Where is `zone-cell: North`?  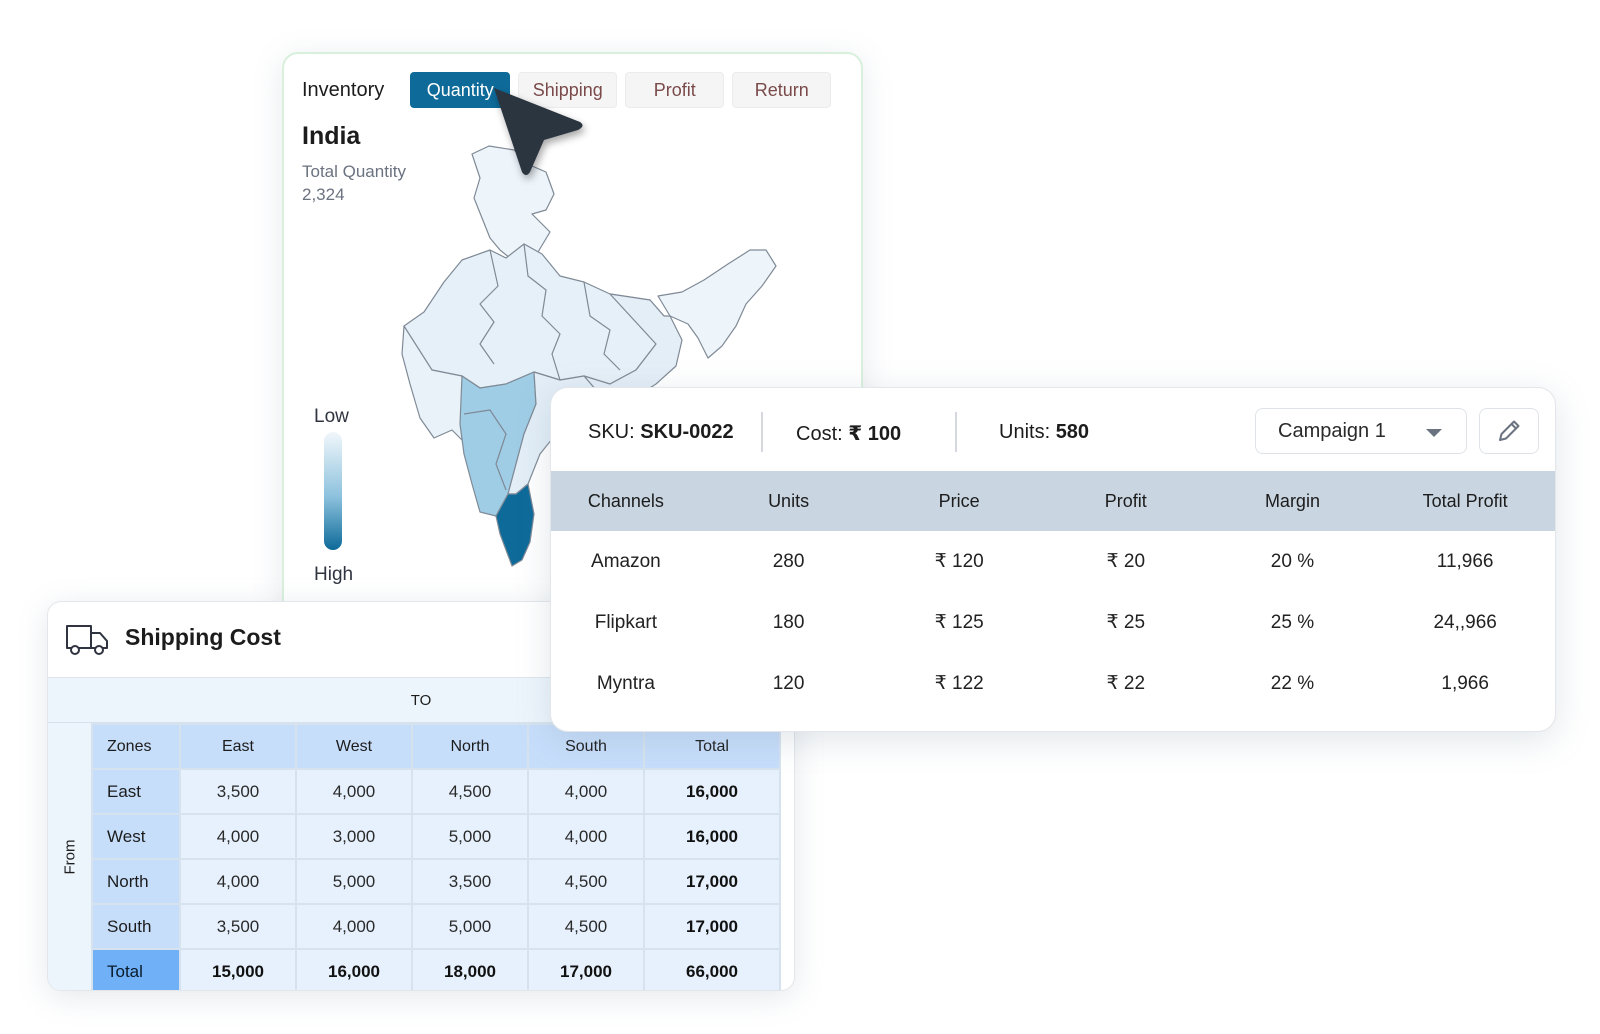 zone-cell: North is located at coordinates (136, 881).